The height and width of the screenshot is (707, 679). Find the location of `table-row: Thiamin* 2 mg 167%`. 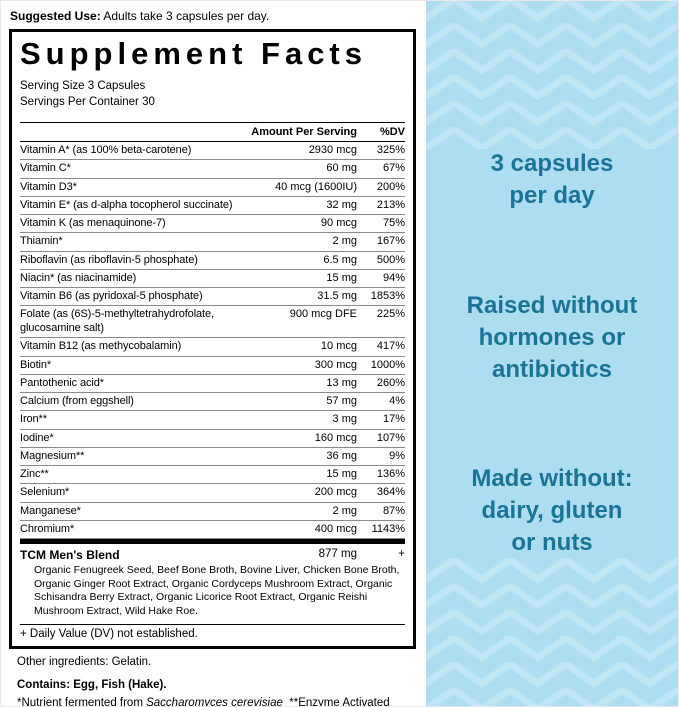

table-row: Thiamin* 2 mg 167% is located at coordinates (212, 242).